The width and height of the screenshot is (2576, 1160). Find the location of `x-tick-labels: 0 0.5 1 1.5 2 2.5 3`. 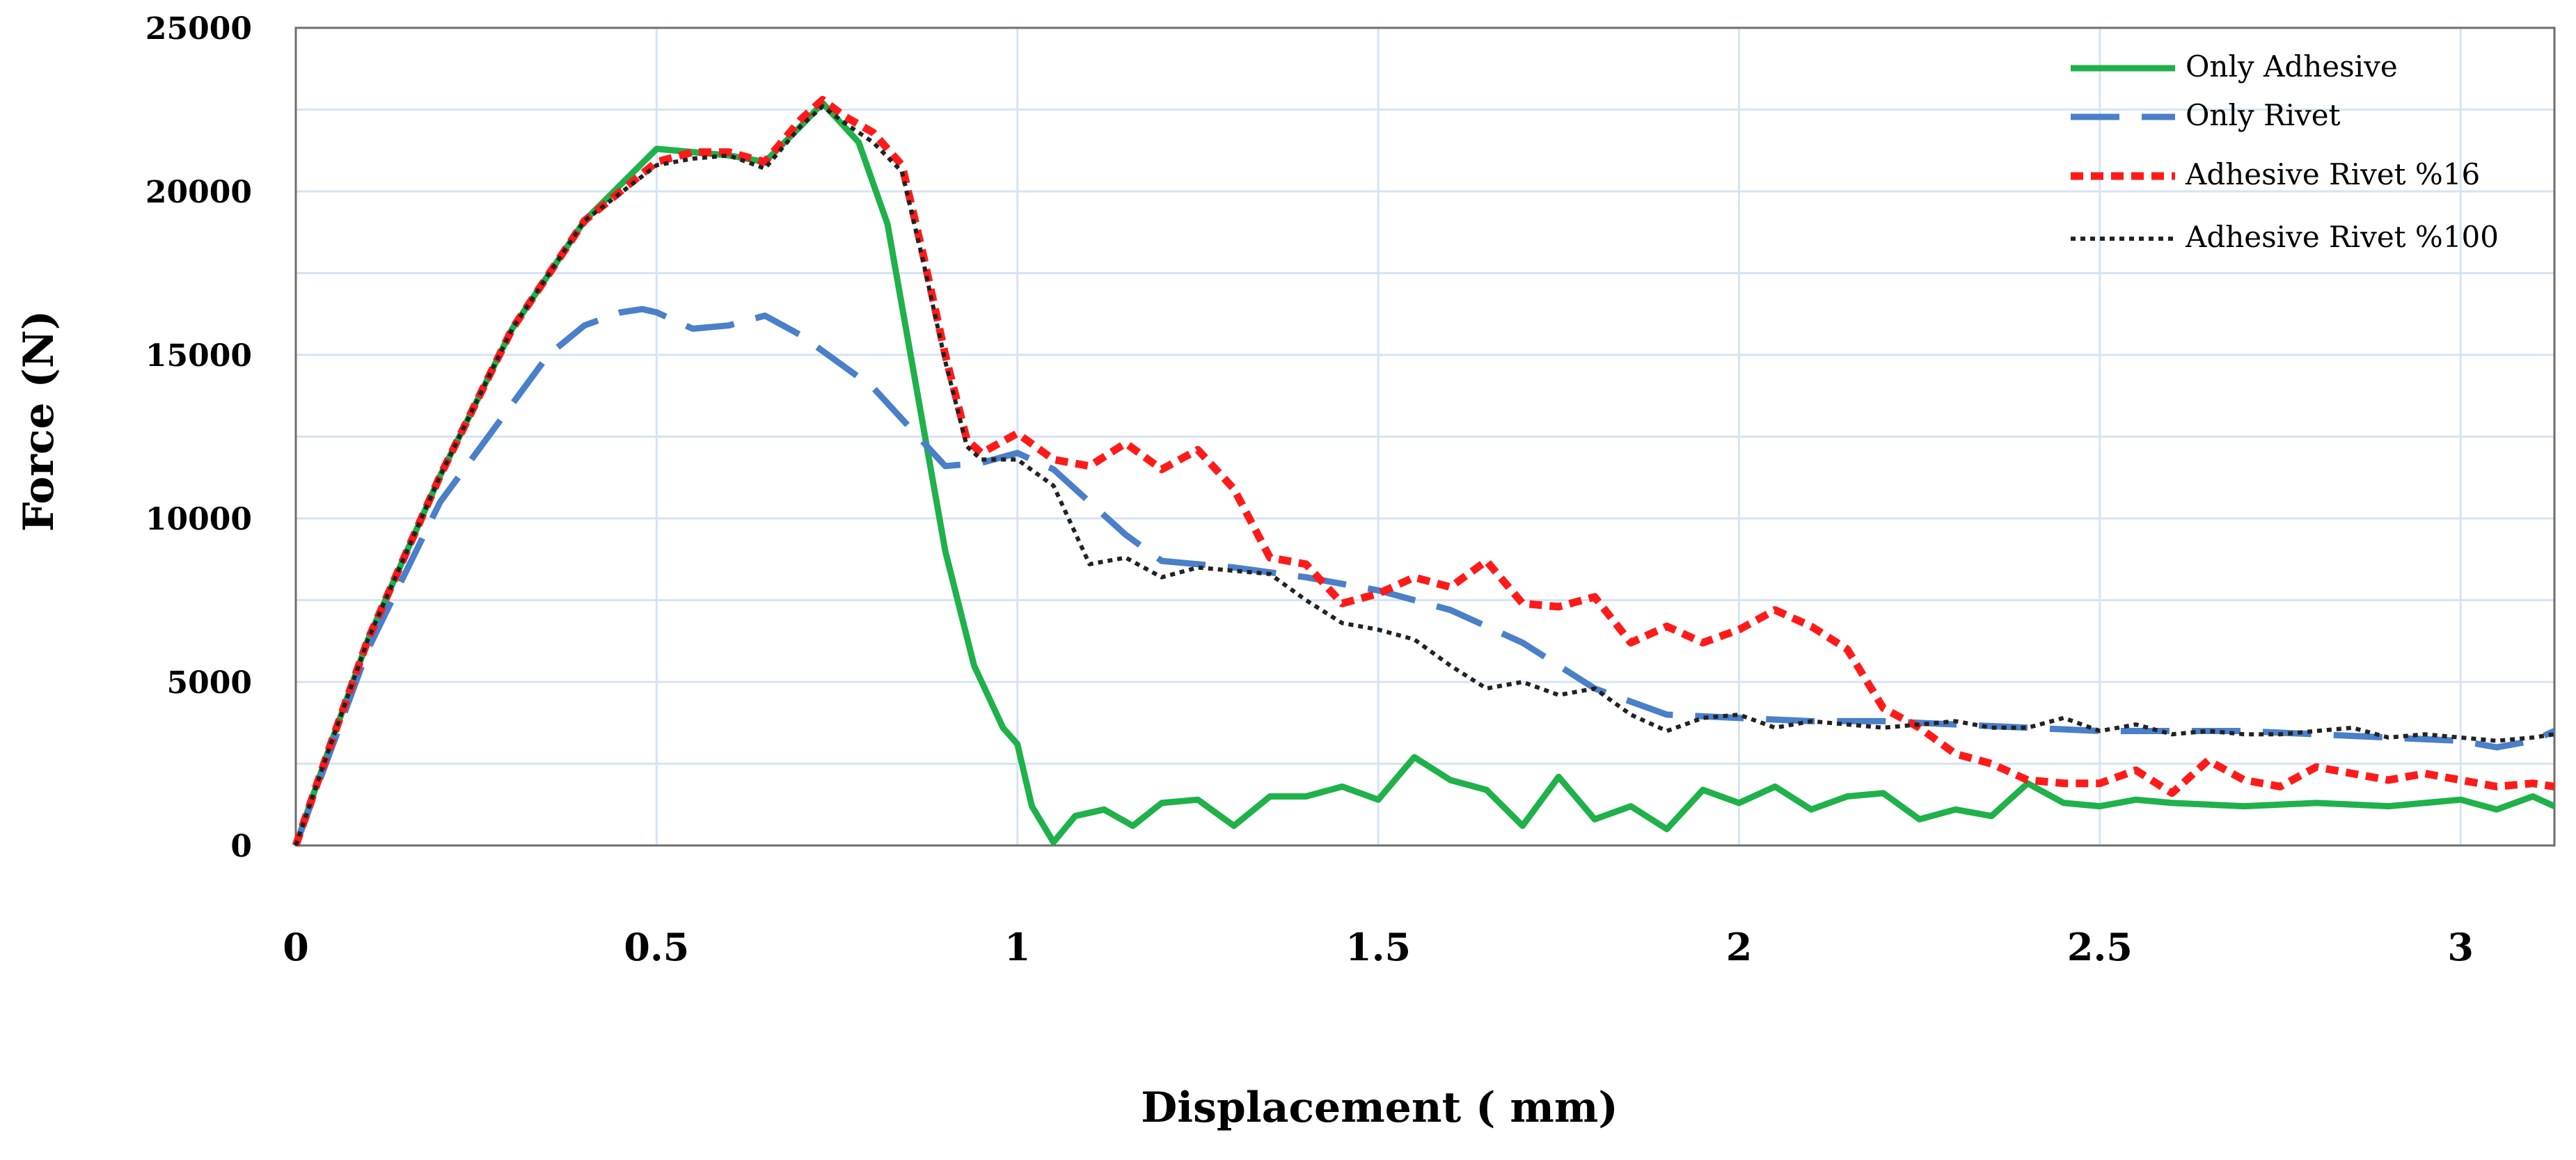

x-tick-labels: 0 0.5 1 1.5 2 2.5 3 is located at coordinates (1378, 947).